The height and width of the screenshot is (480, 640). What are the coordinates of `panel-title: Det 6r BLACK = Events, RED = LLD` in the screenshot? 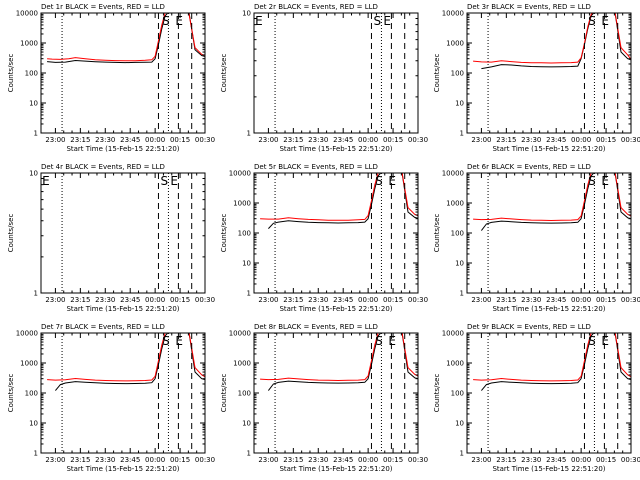 It's located at (529, 167).